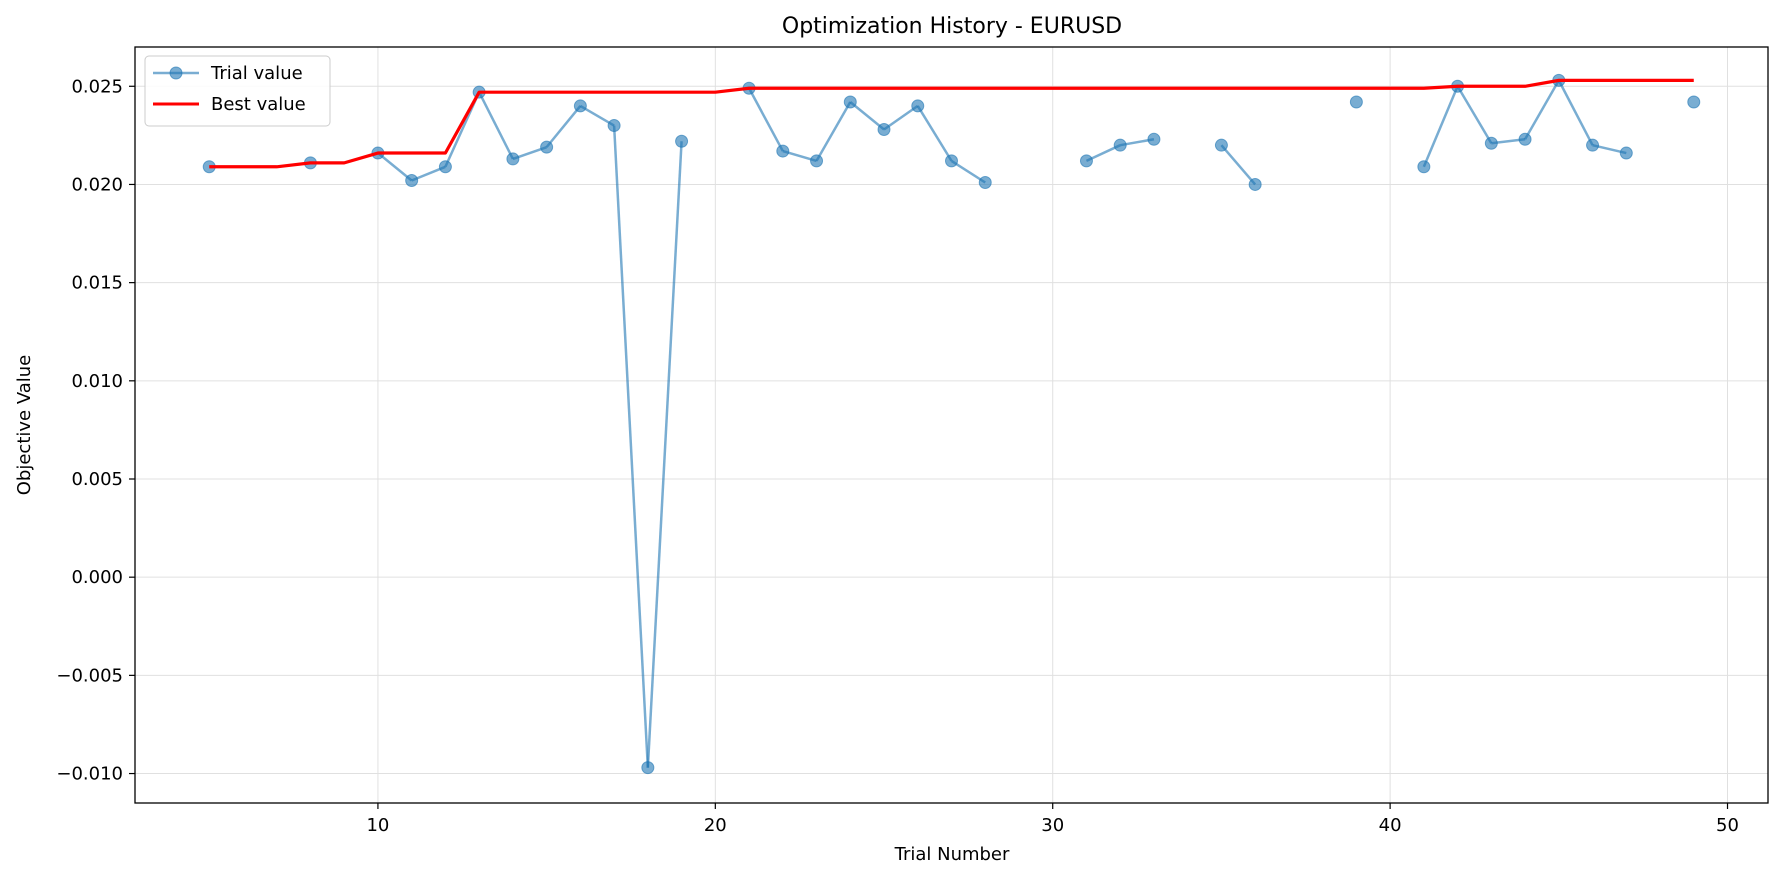 This screenshot has height=881, width=1784. Describe the element at coordinates (176, 73) in the screenshot. I see `legend-trial-marker` at that location.